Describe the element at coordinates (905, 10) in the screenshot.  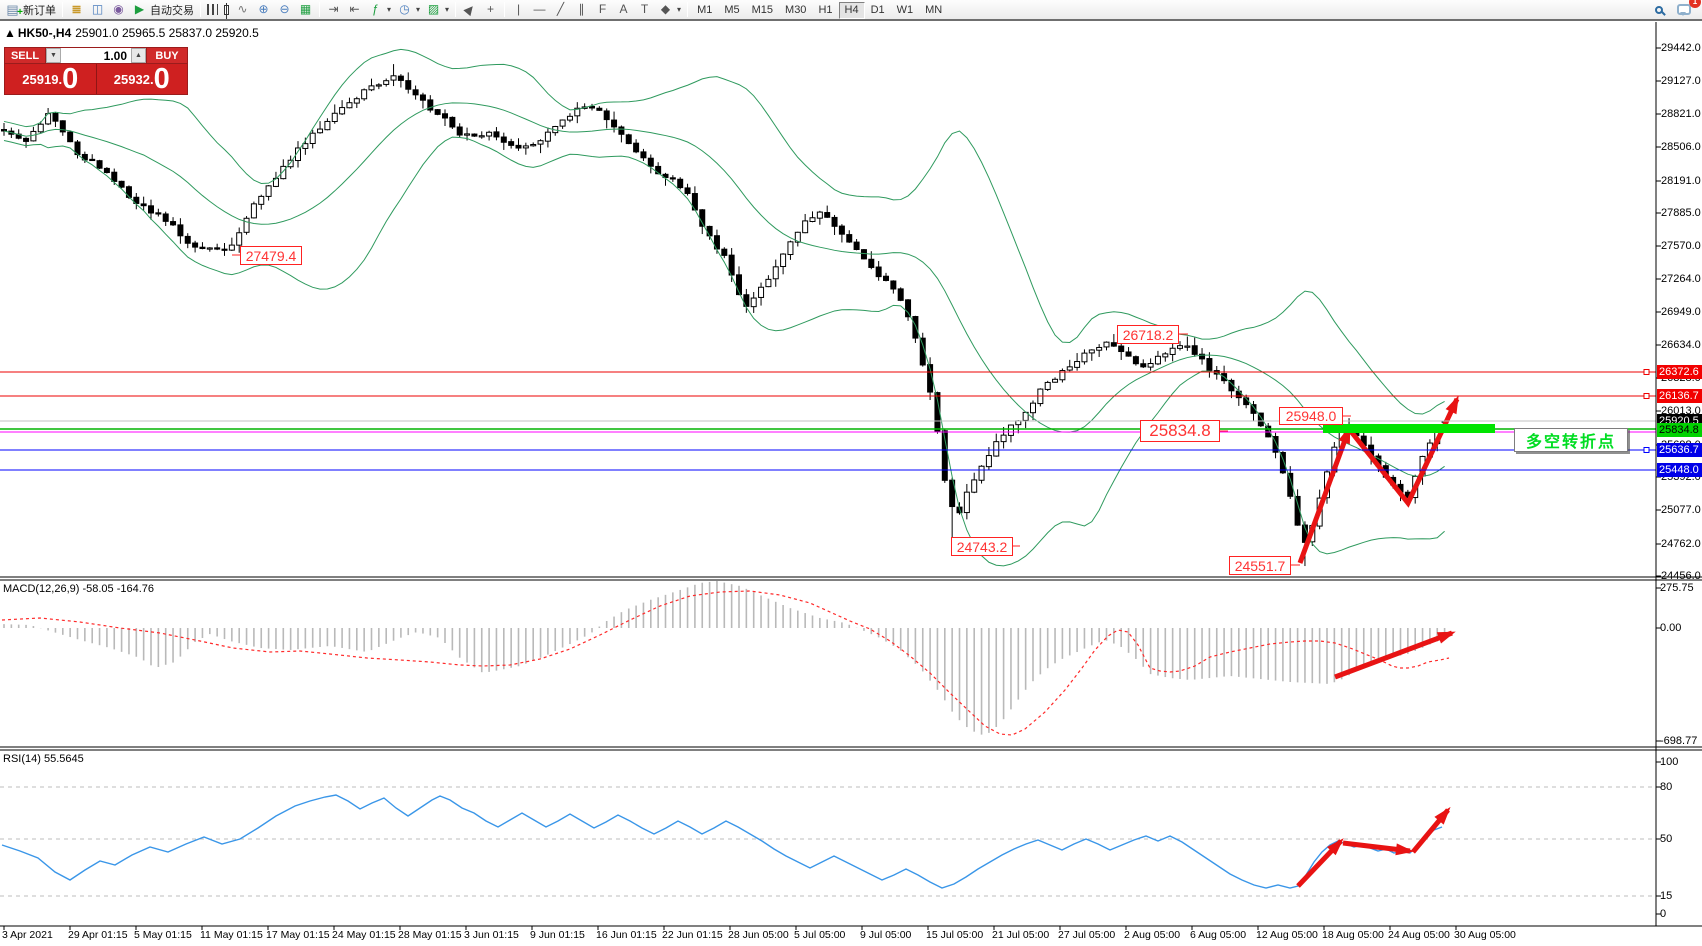
I see `timeframe-w1-button: W1` at that location.